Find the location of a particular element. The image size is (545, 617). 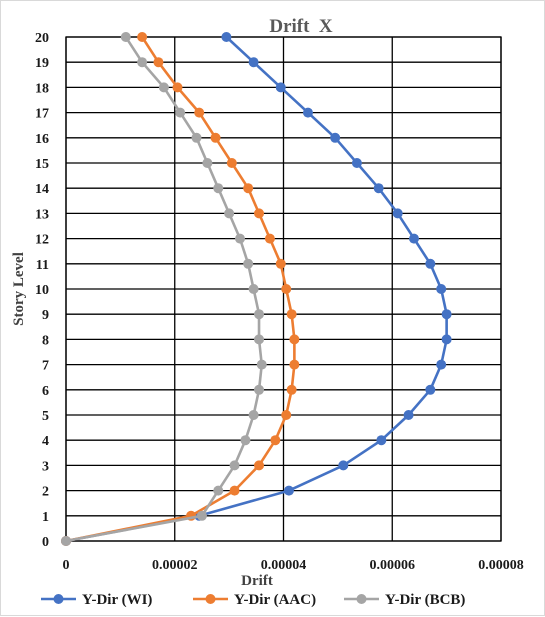

y-axis-label: Story Level is located at coordinates (19, 289).